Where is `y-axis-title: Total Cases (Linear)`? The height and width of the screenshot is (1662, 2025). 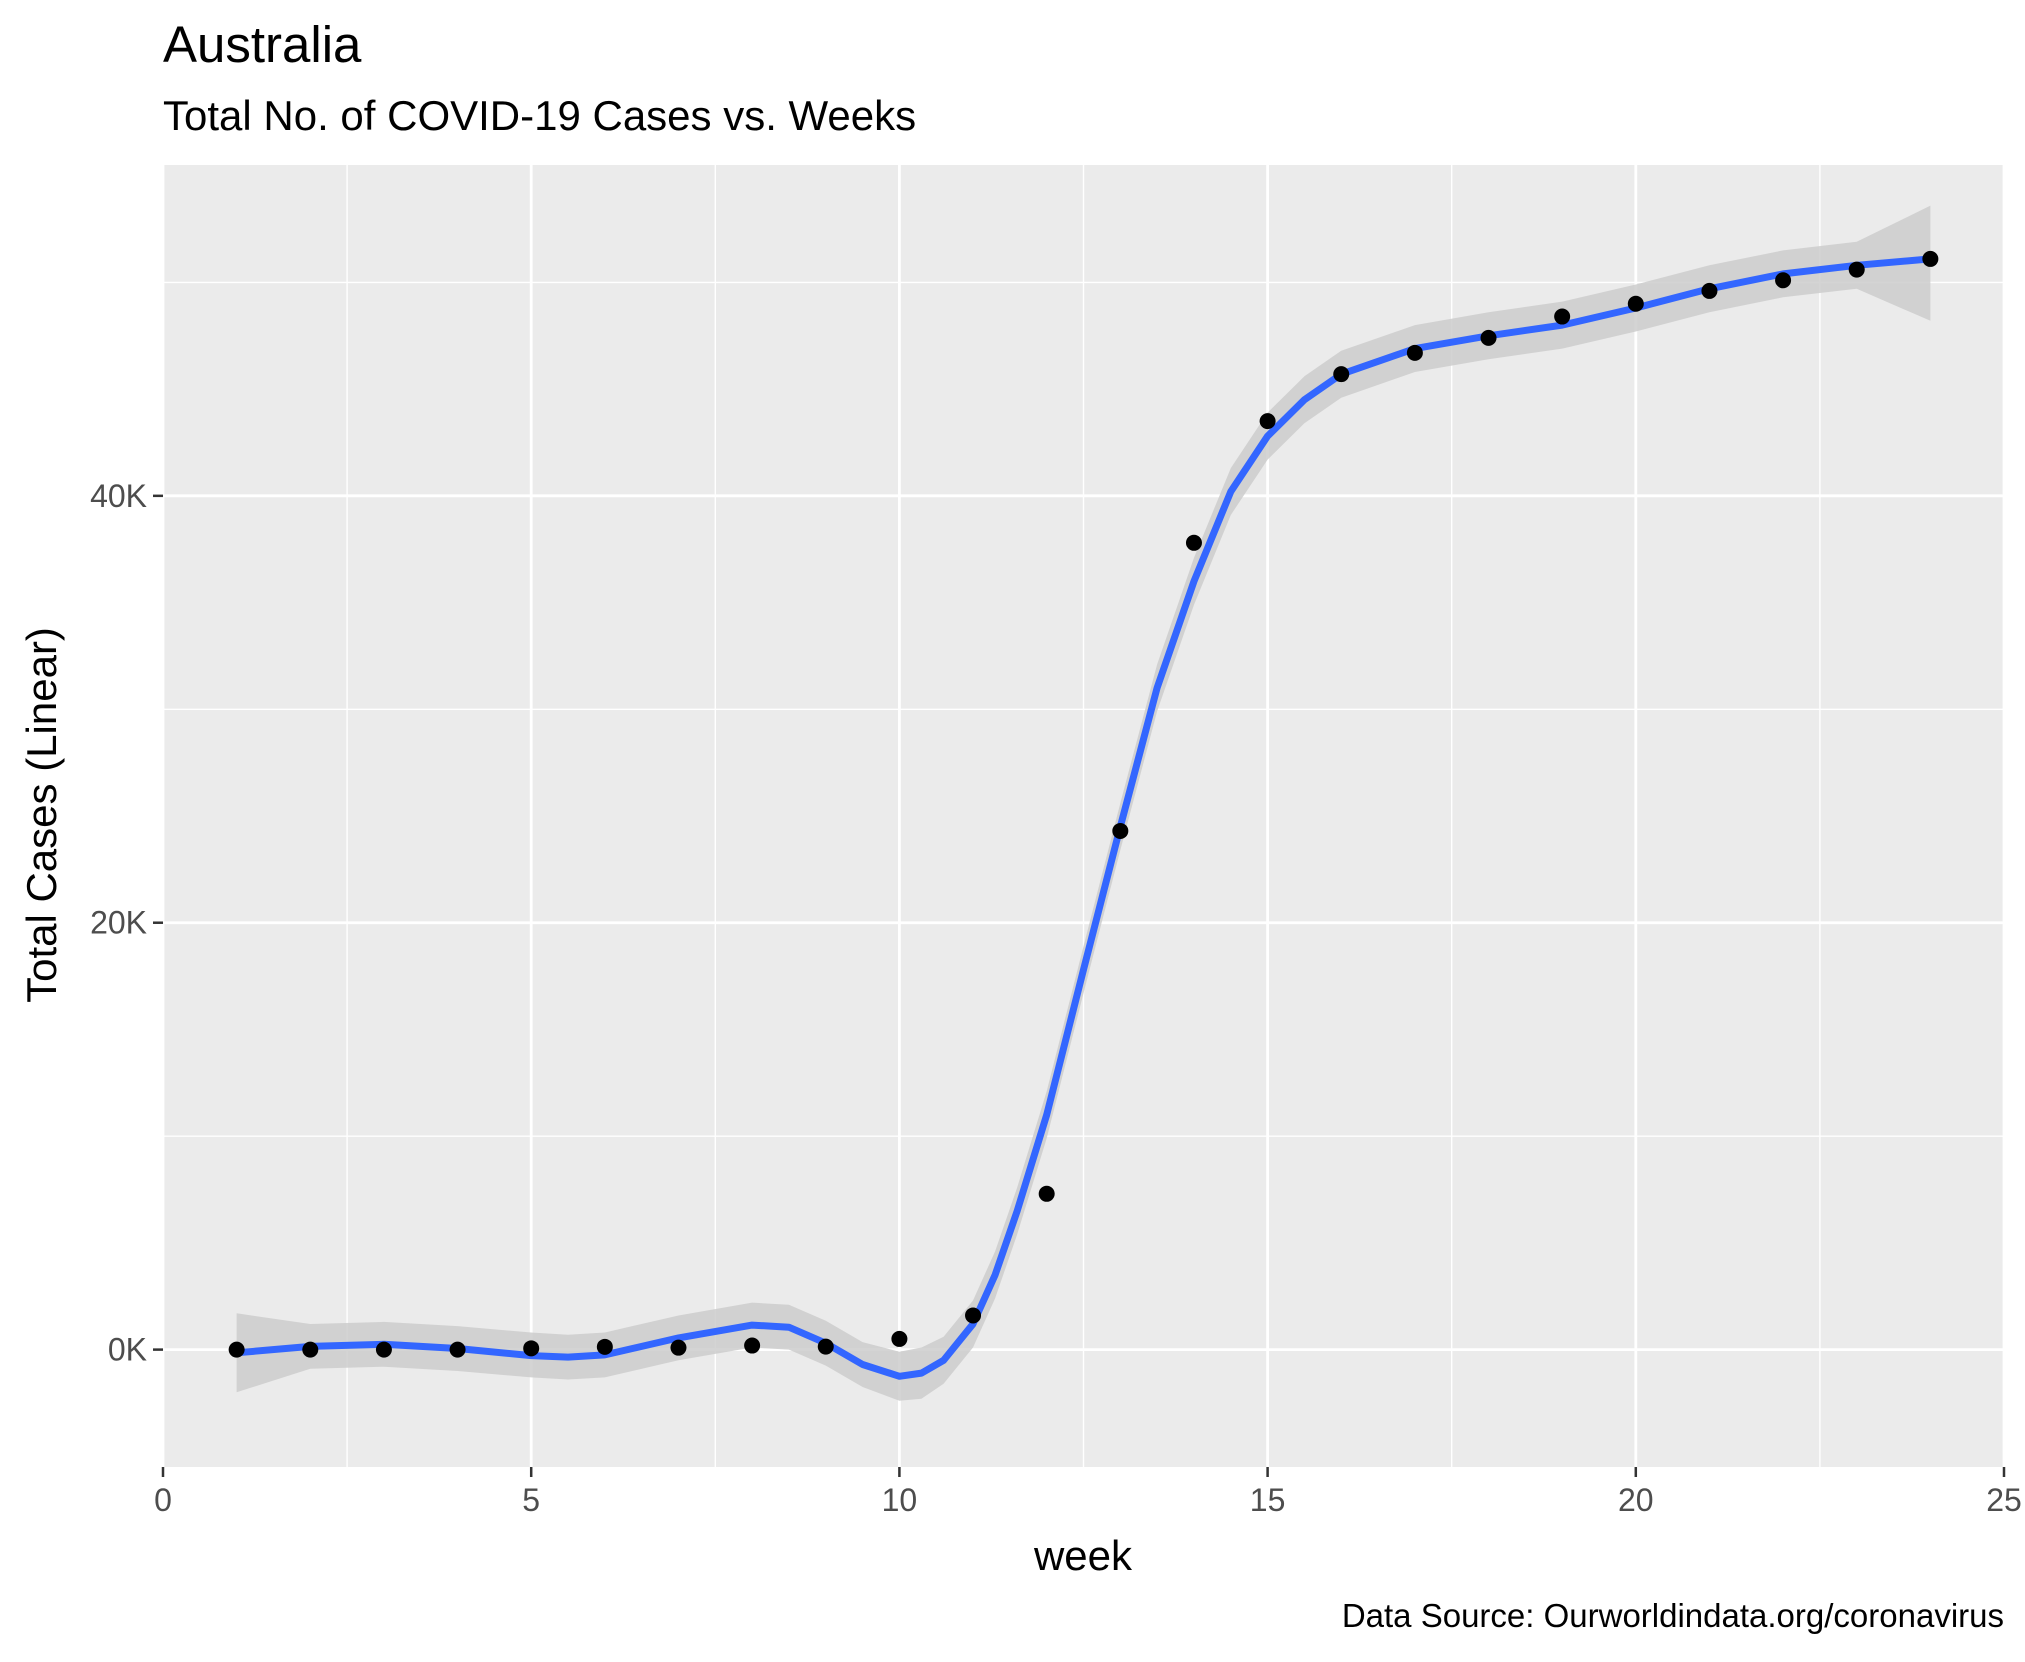 y-axis-title: Total Cases (Linear) is located at coordinates (41, 815).